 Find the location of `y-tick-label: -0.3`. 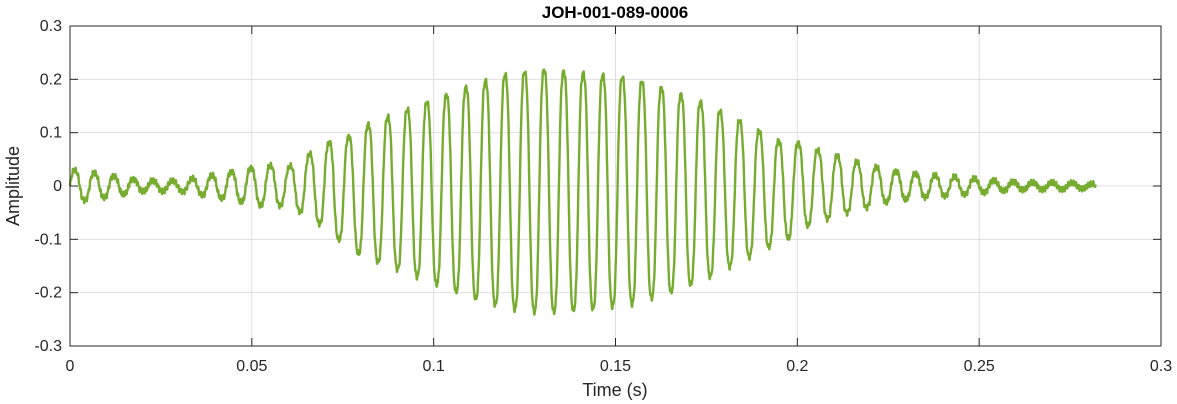

y-tick-label: -0.3 is located at coordinates (48, 346).